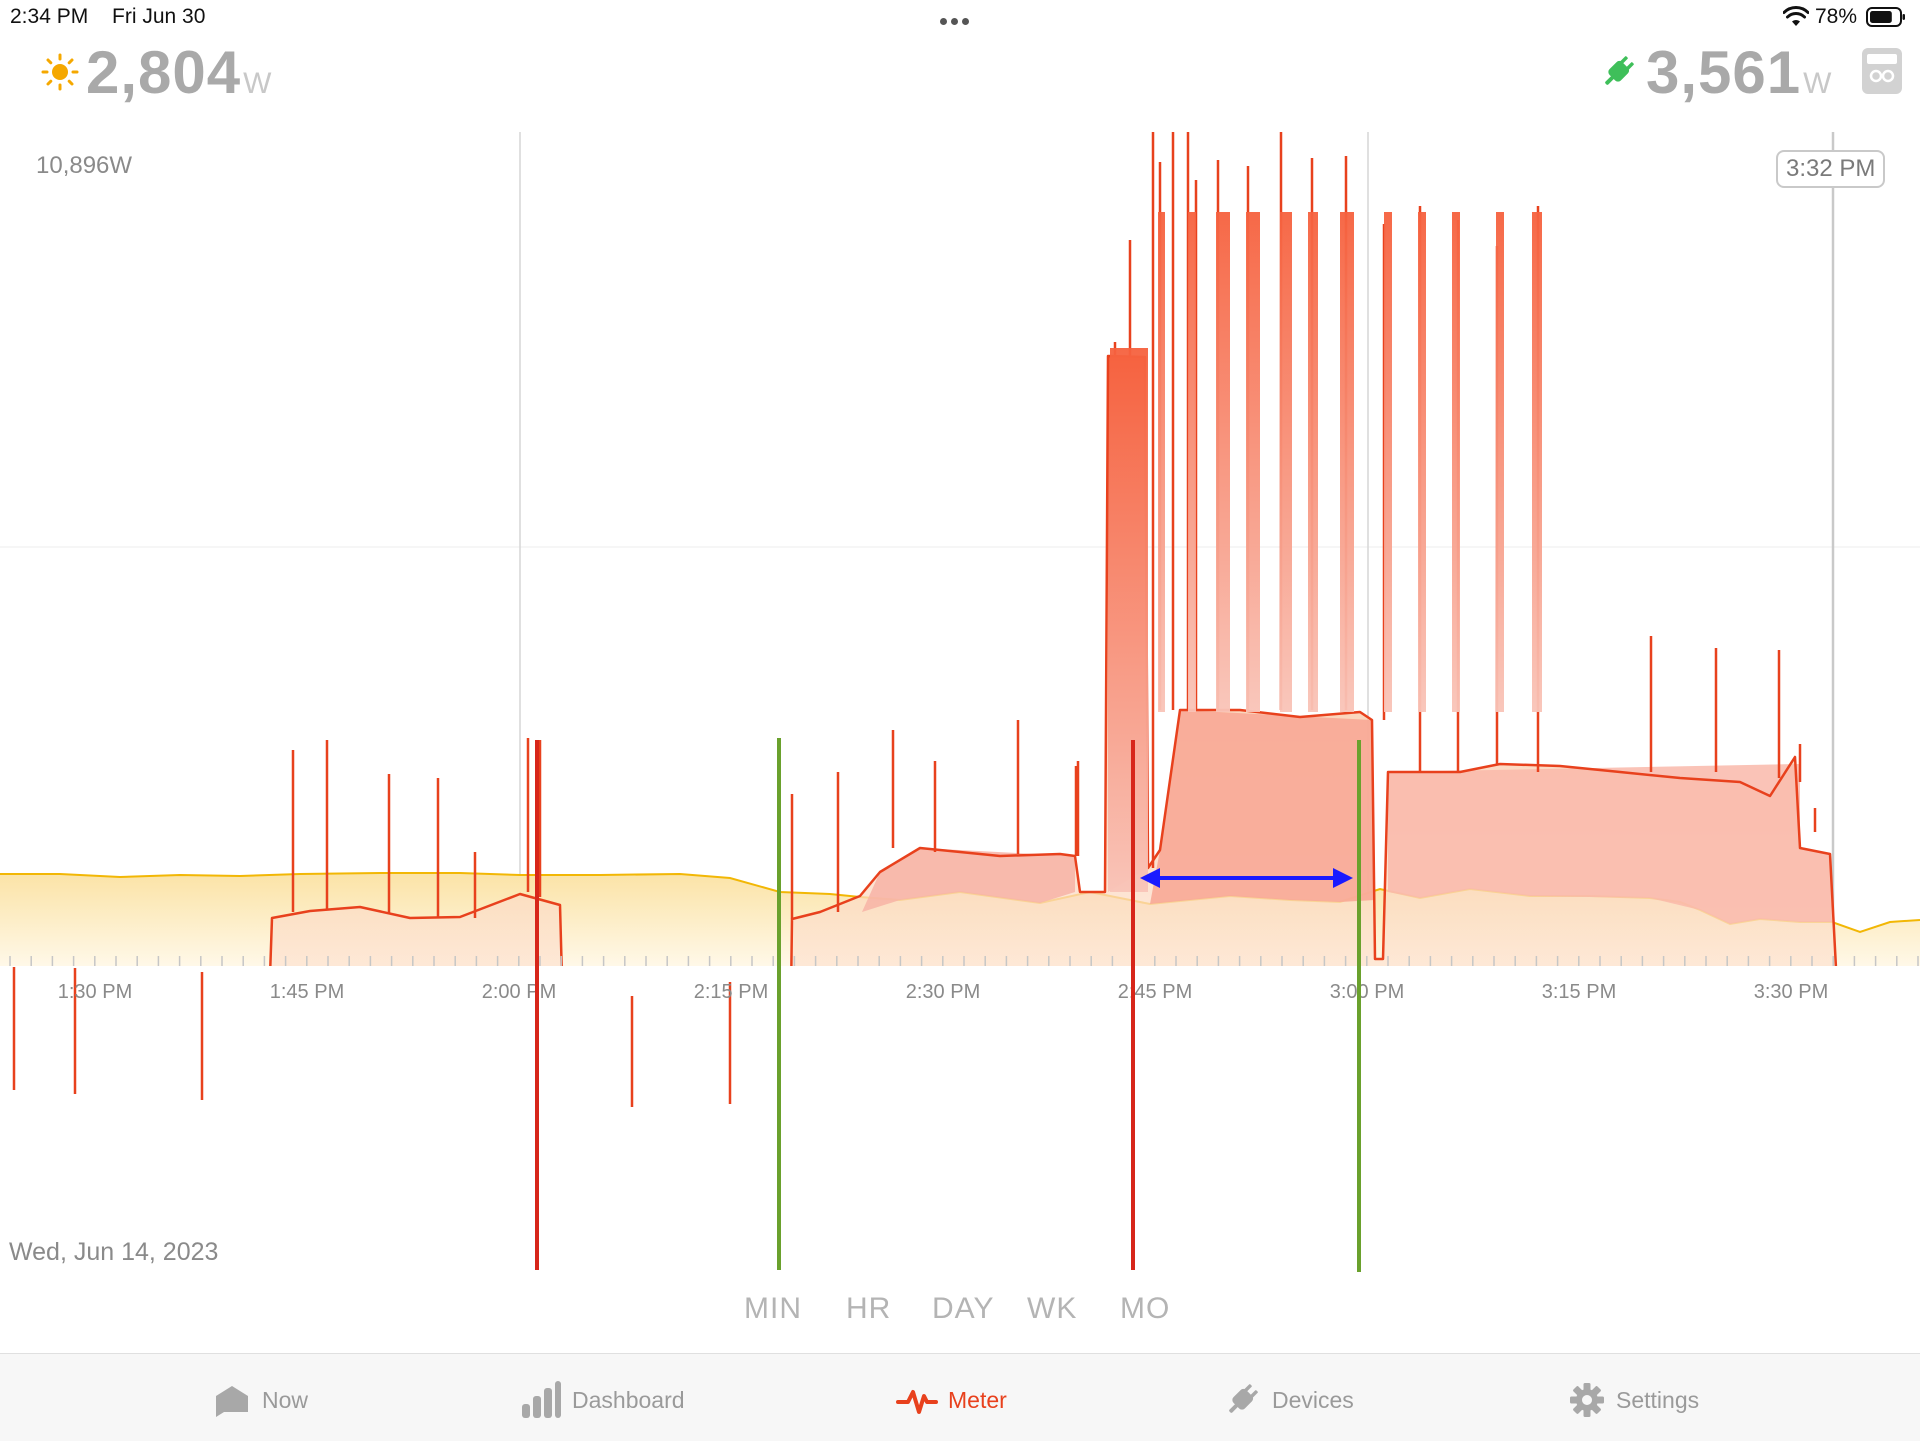 This screenshot has width=1920, height=1441. What do you see at coordinates (1052, 1308) in the screenshot?
I see `range-wk-button: WK` at bounding box center [1052, 1308].